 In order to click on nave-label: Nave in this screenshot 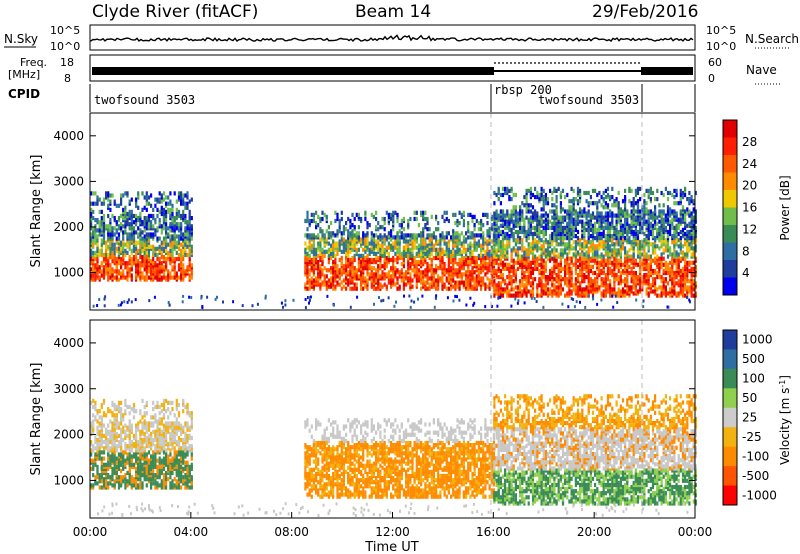, I will do `click(761, 70)`.